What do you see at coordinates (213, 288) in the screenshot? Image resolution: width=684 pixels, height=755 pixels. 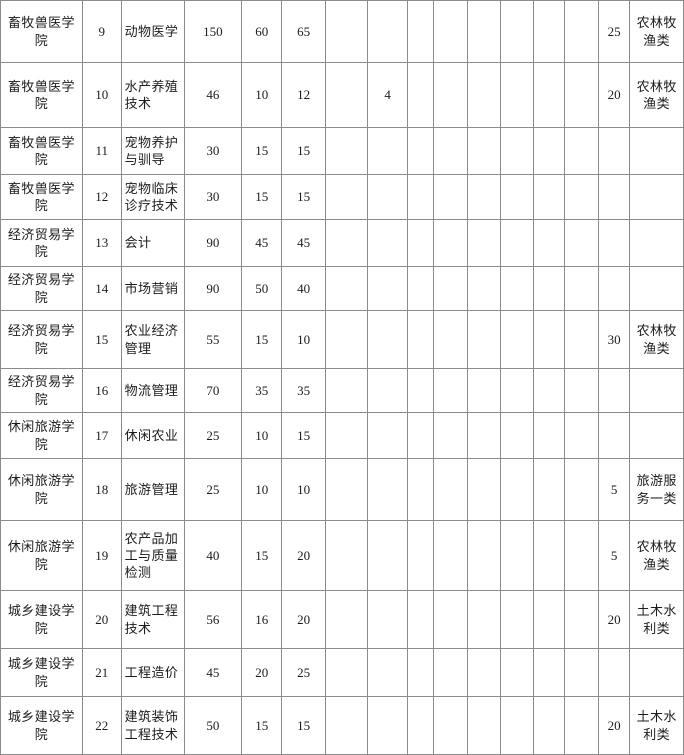 I see `cell-n1: 90` at bounding box center [213, 288].